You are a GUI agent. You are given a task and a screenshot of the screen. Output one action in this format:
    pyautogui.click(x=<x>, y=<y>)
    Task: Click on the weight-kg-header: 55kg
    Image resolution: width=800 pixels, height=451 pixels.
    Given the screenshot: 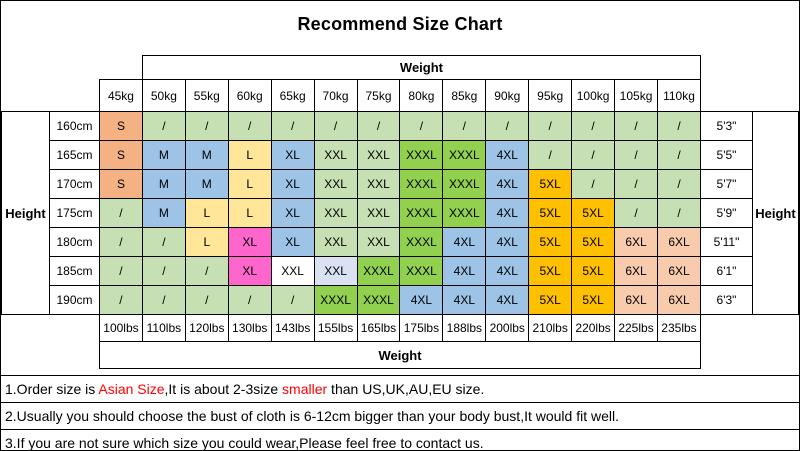 What is the action you would take?
    pyautogui.click(x=206, y=95)
    